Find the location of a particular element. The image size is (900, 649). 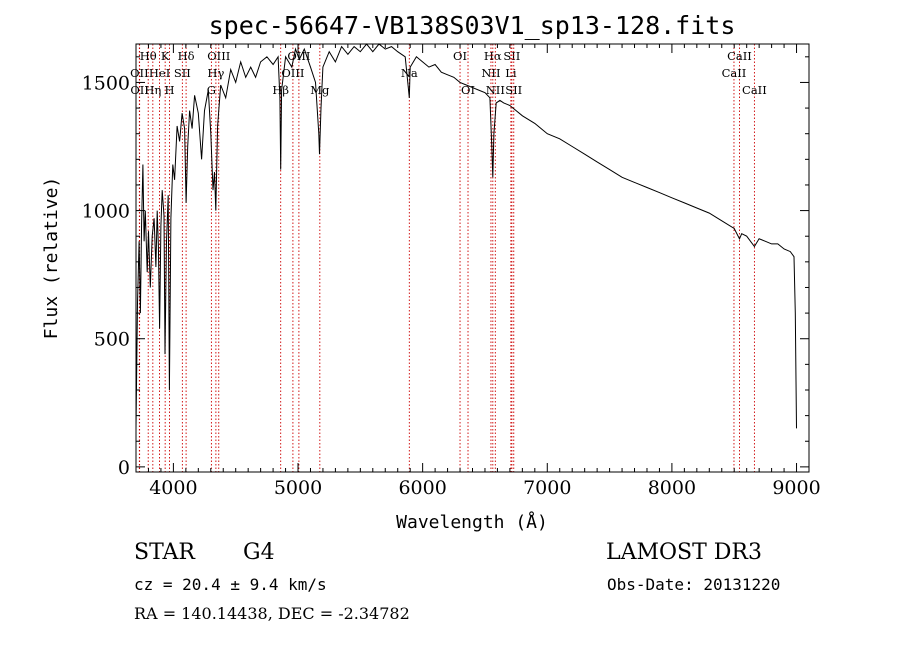

x-tick-label: 4000 is located at coordinates (173, 488).